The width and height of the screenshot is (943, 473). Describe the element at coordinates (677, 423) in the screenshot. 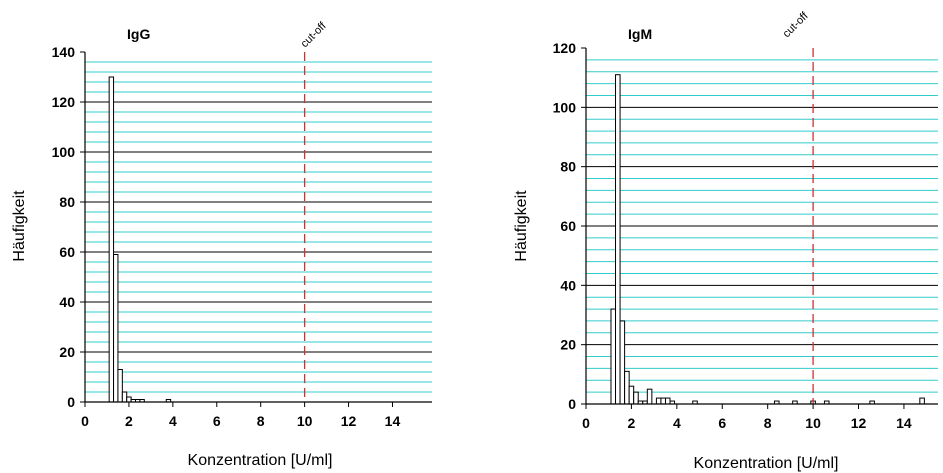

I see `igm-x-tick-label: 4` at that location.